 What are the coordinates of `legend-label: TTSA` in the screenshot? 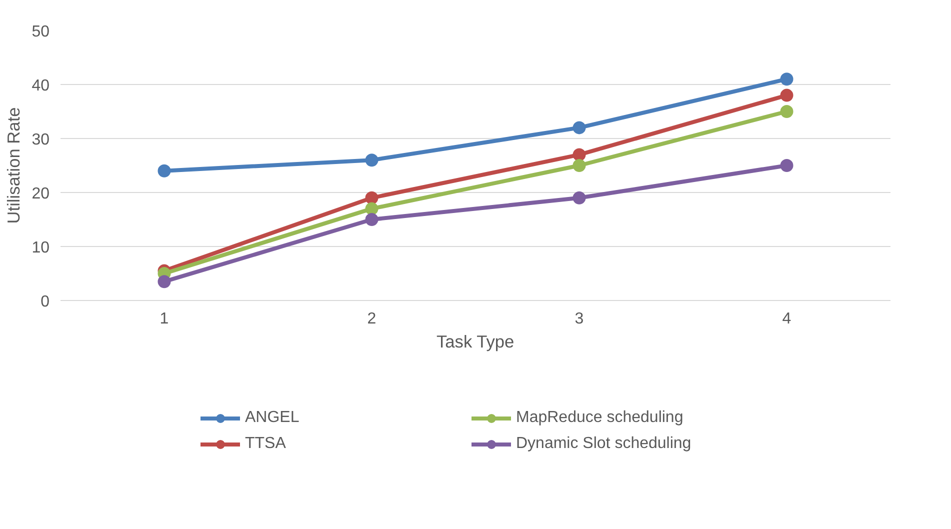 It's located at (266, 444).